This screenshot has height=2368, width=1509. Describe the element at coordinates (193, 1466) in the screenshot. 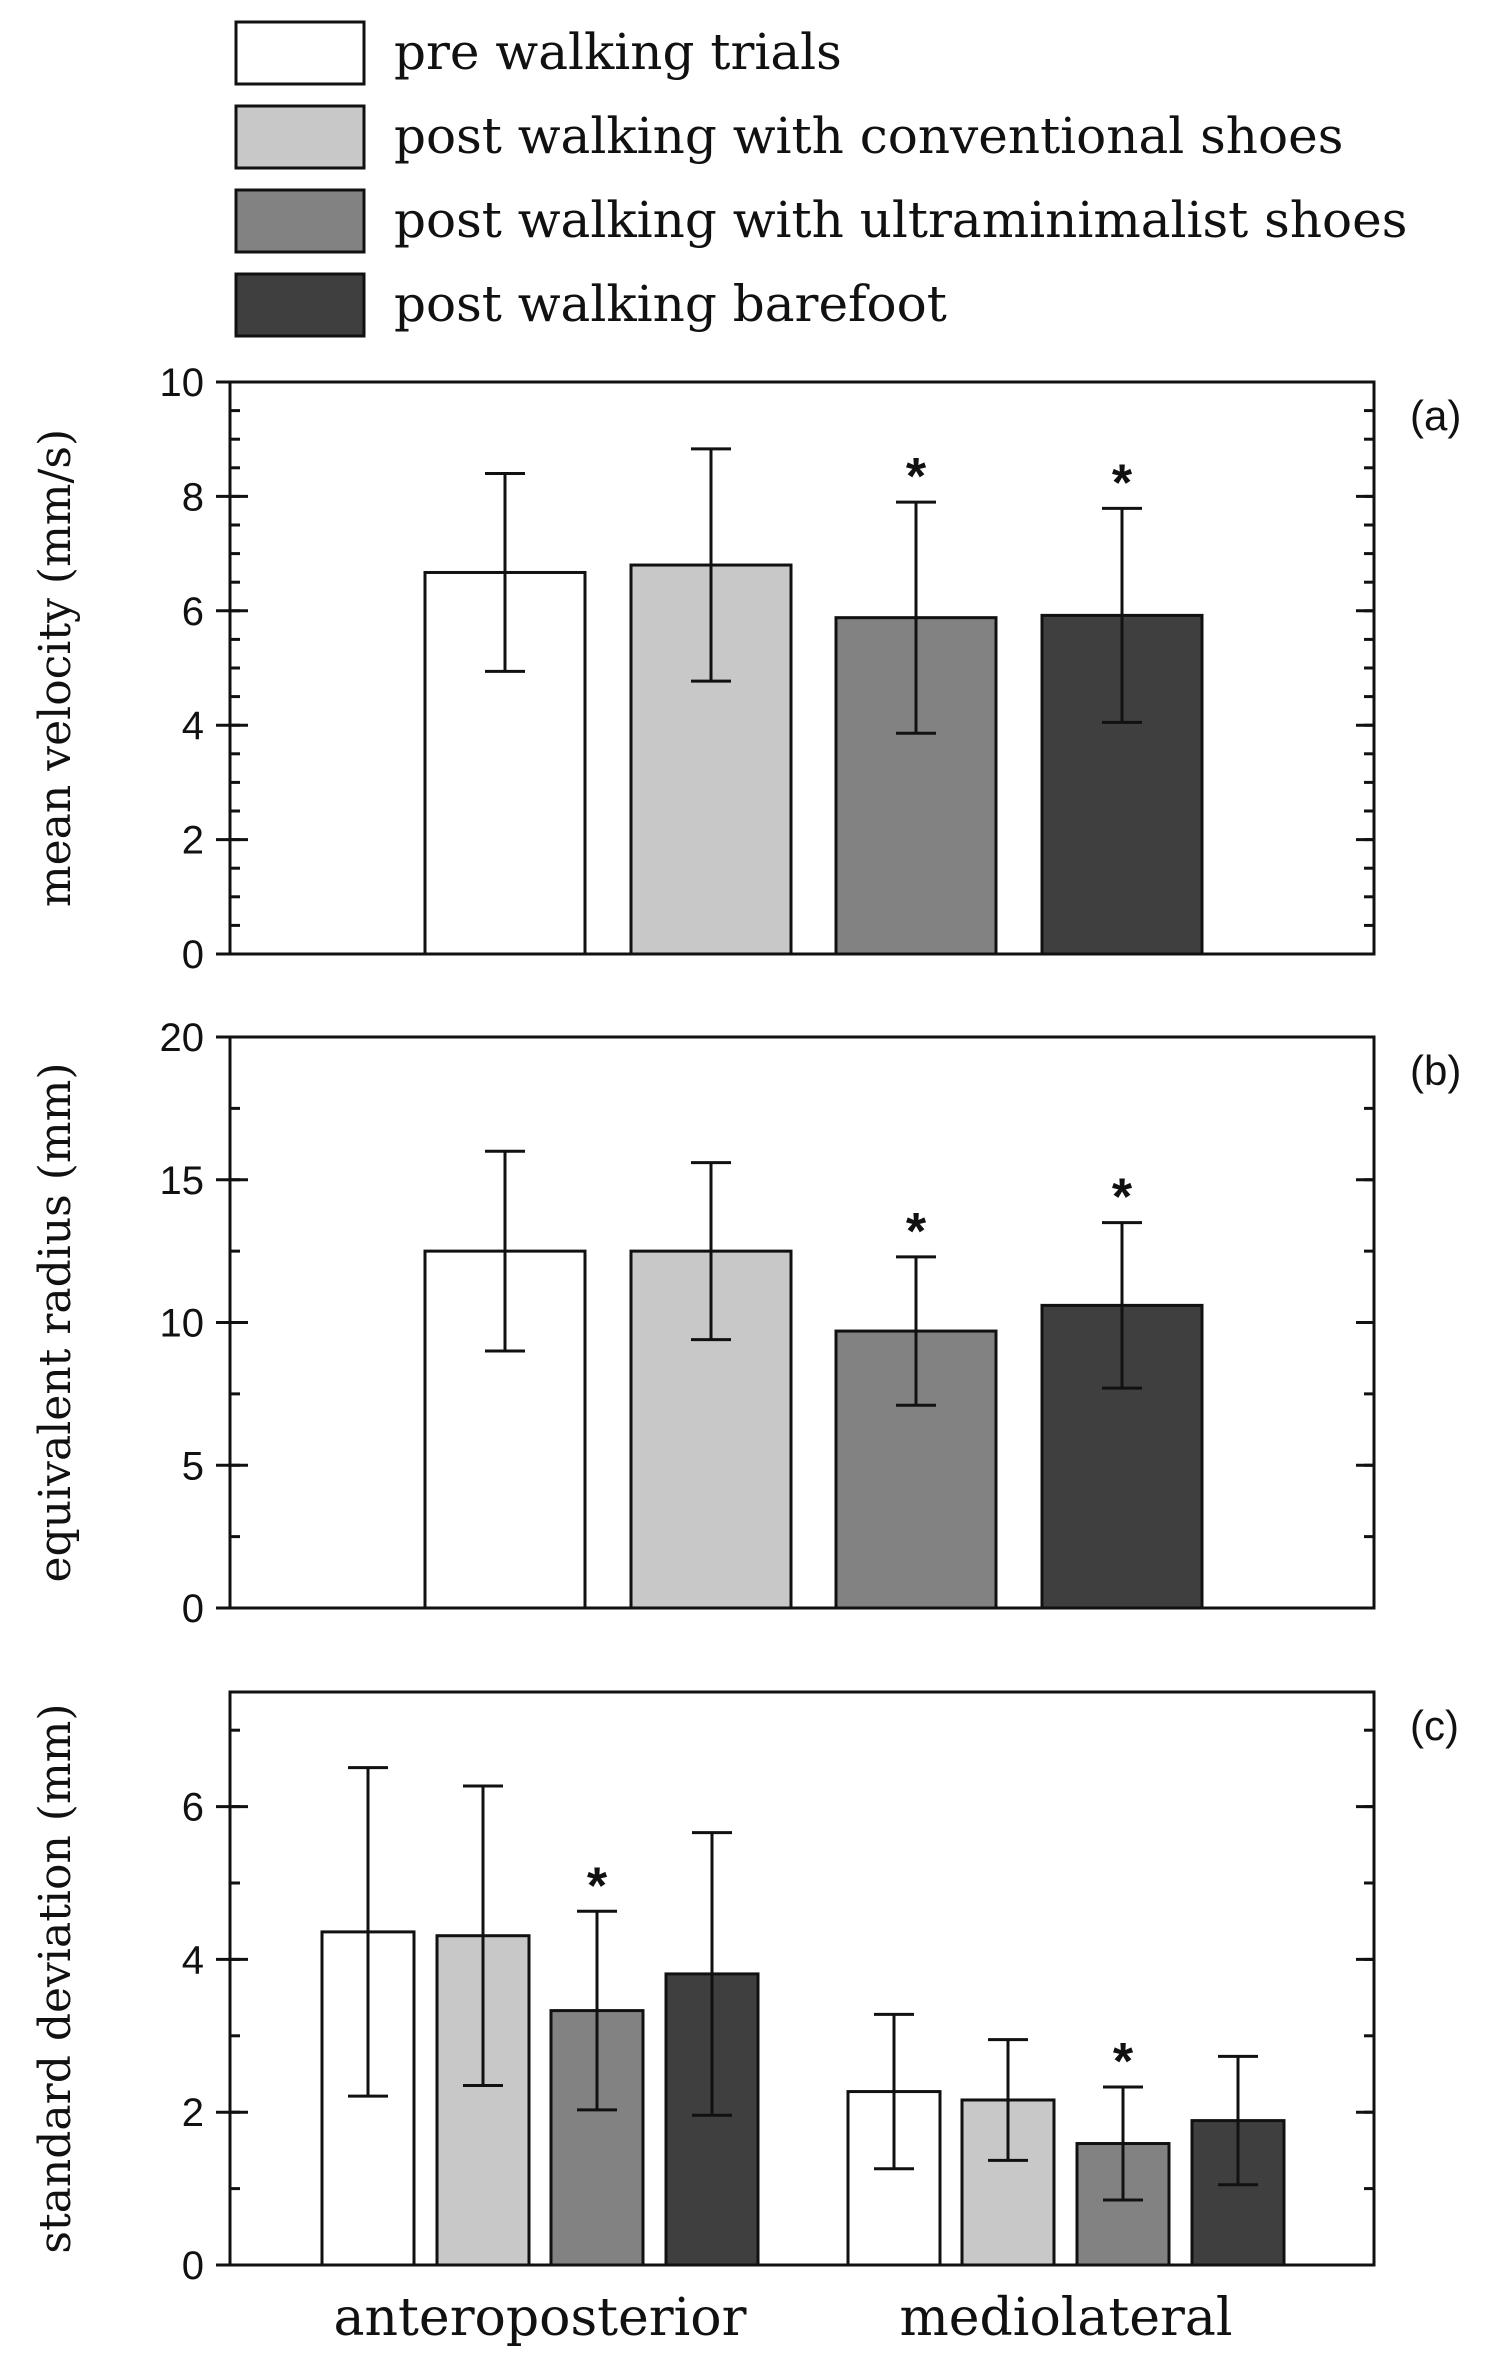

I see `y-tick-label: 5` at that location.